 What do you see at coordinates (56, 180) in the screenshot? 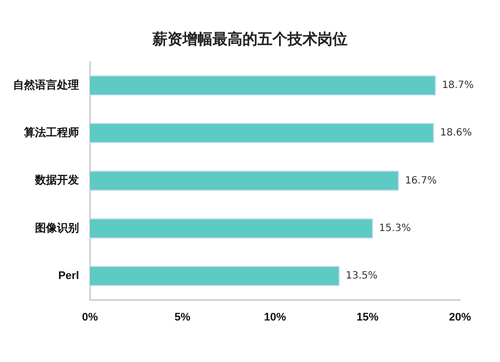
I see `y-tick-label: 数据开发` at bounding box center [56, 180].